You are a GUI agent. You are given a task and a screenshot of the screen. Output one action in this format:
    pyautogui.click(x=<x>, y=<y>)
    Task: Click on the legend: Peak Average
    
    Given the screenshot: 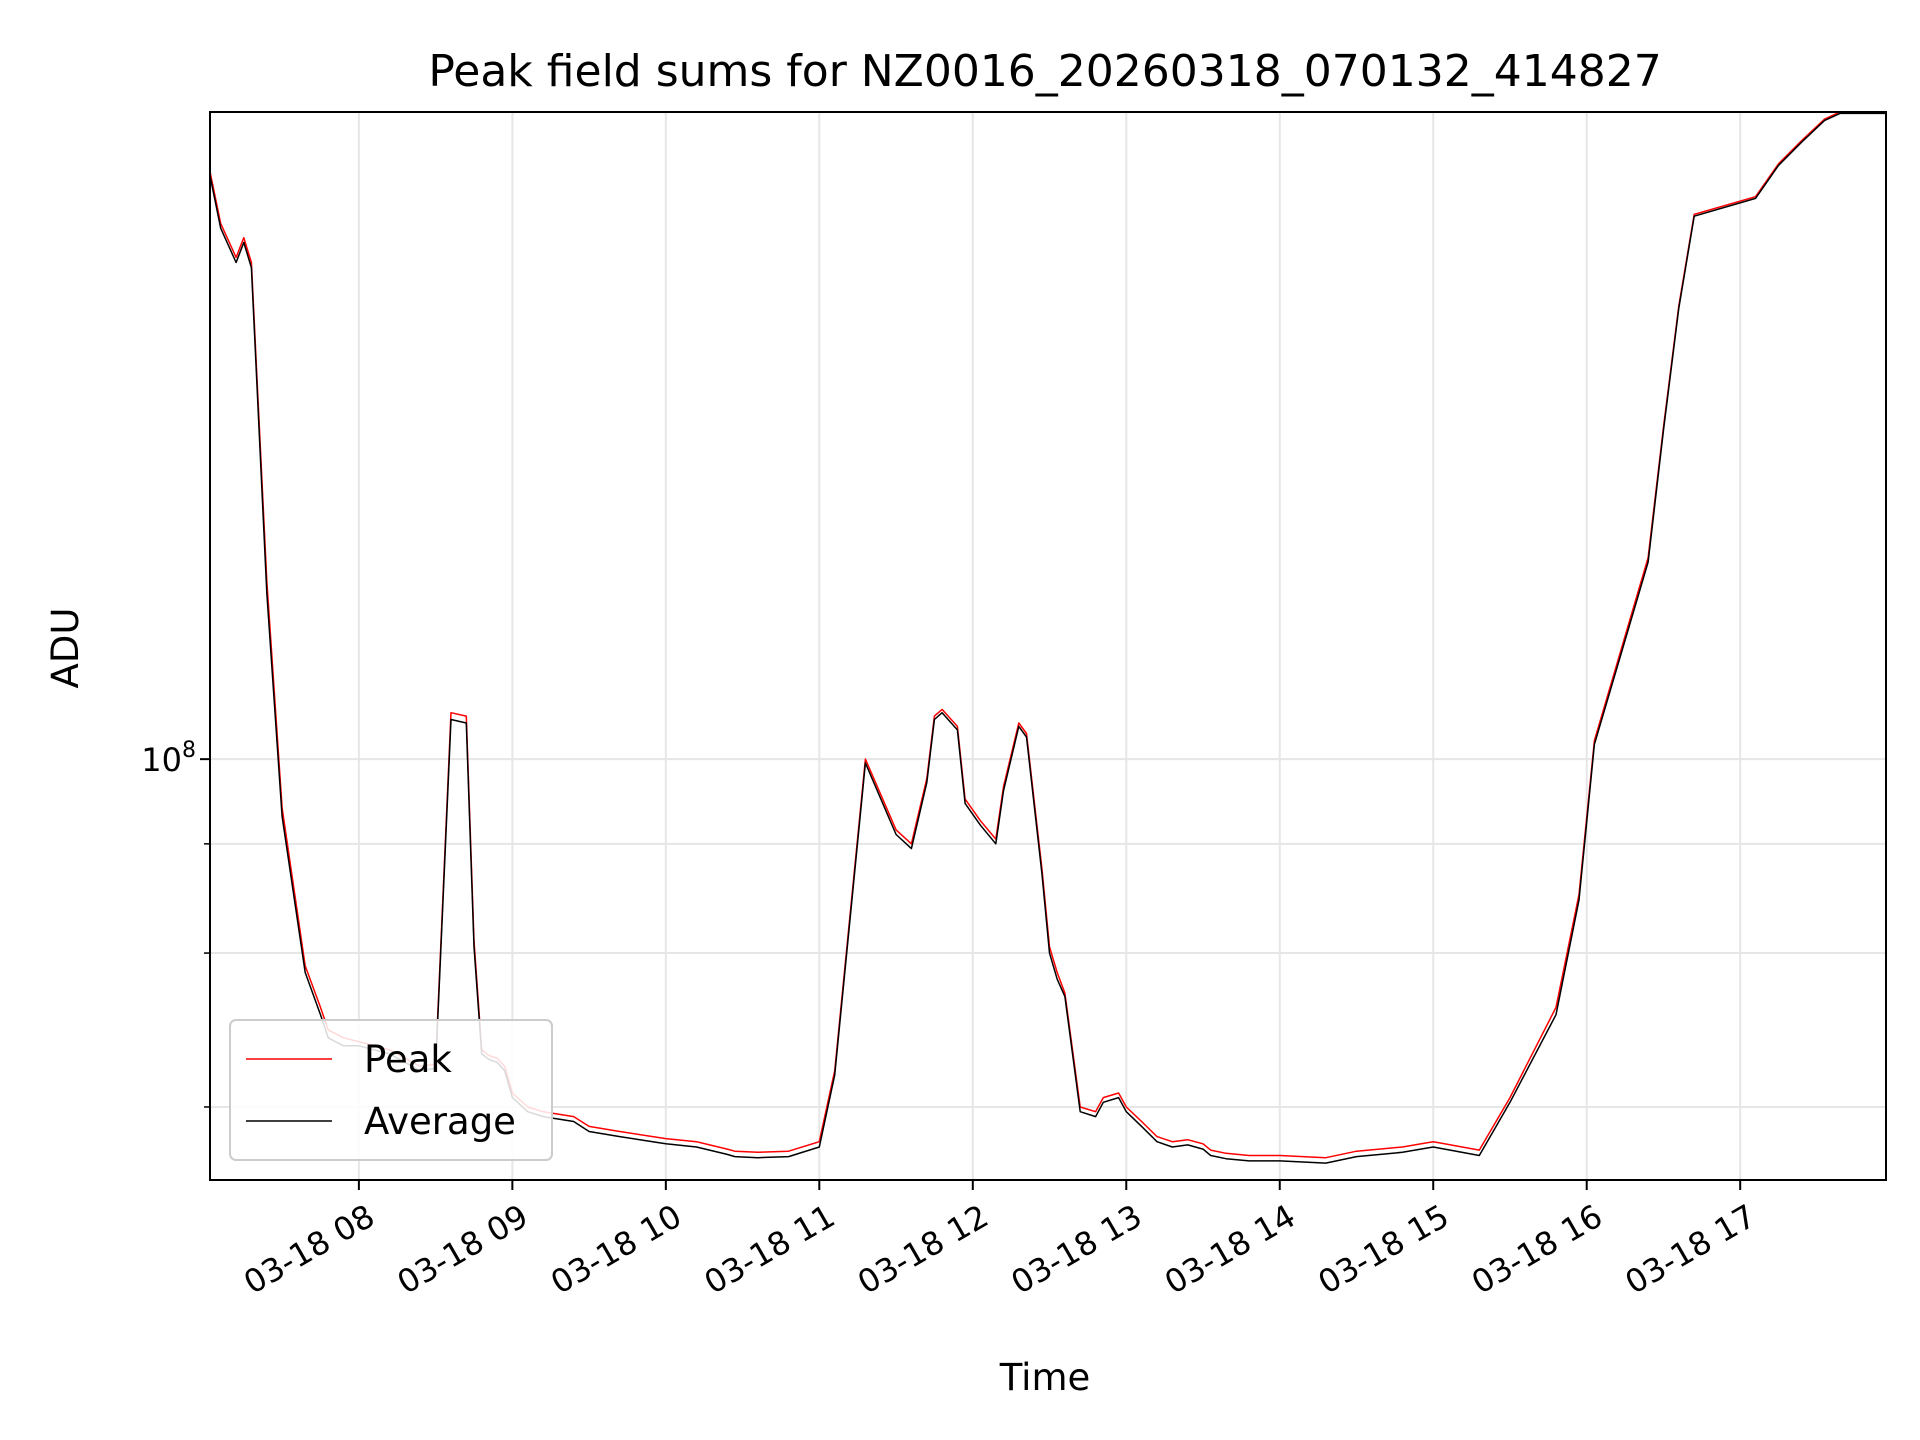 What is the action you would take?
    pyautogui.click(x=391, y=1090)
    